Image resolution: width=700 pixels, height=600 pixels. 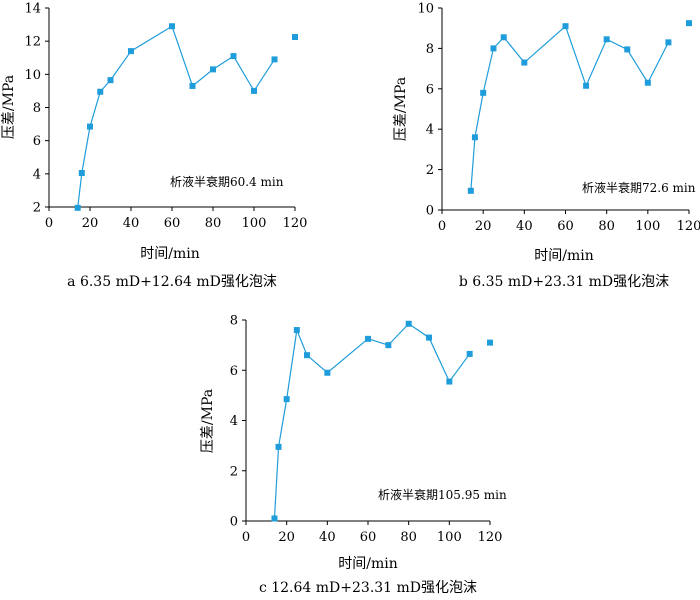 I want to click on chart-caption: b 6.35 mD+23.31 mD强化泡沫, so click(x=564, y=282).